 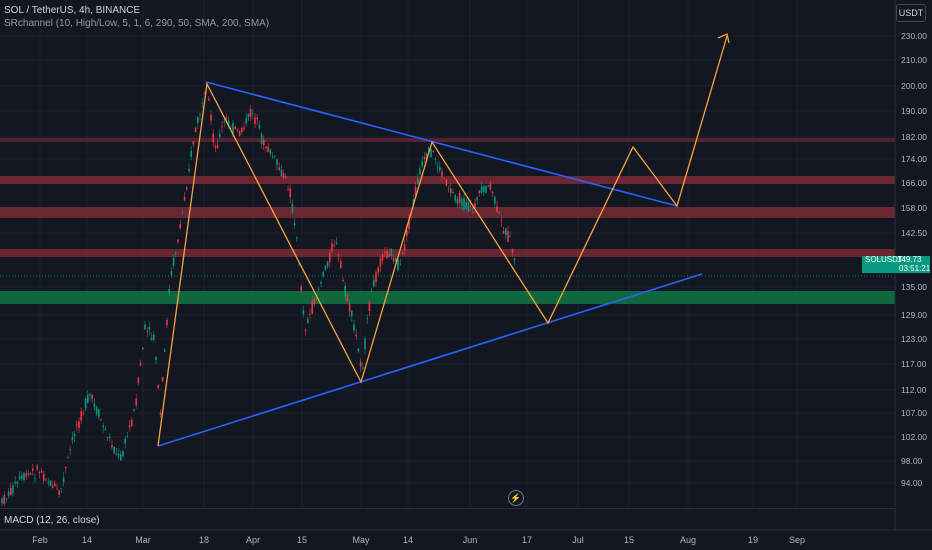 I want to click on time-tick-label: Feb, so click(x=40, y=540).